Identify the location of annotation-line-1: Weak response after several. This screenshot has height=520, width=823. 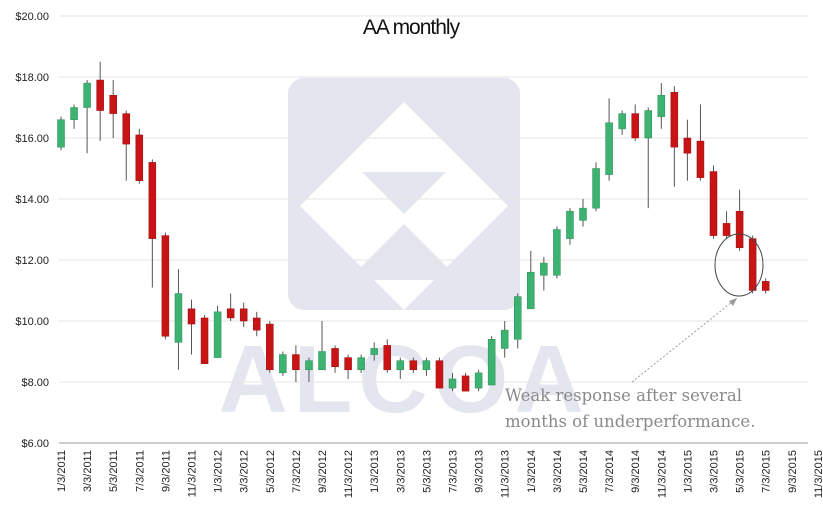
(623, 395).